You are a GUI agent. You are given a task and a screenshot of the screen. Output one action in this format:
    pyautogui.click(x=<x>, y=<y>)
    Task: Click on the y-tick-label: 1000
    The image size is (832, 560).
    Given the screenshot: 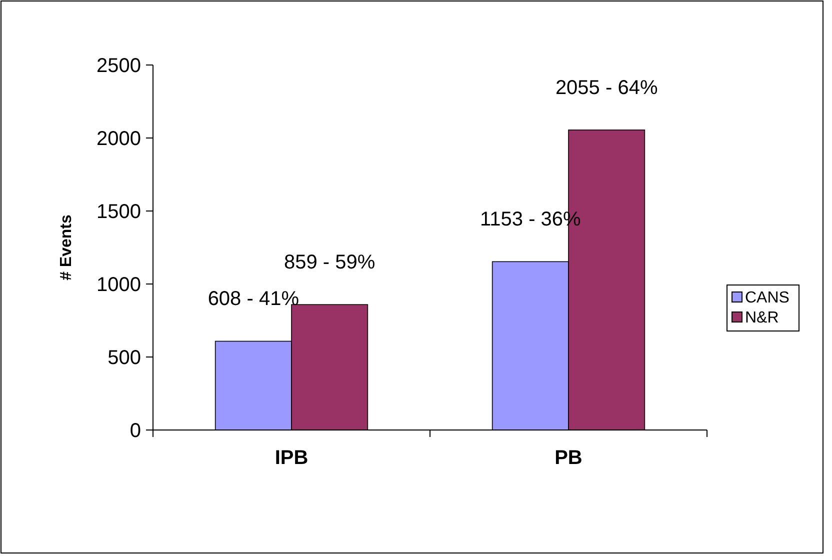 What is the action you would take?
    pyautogui.click(x=118, y=285)
    